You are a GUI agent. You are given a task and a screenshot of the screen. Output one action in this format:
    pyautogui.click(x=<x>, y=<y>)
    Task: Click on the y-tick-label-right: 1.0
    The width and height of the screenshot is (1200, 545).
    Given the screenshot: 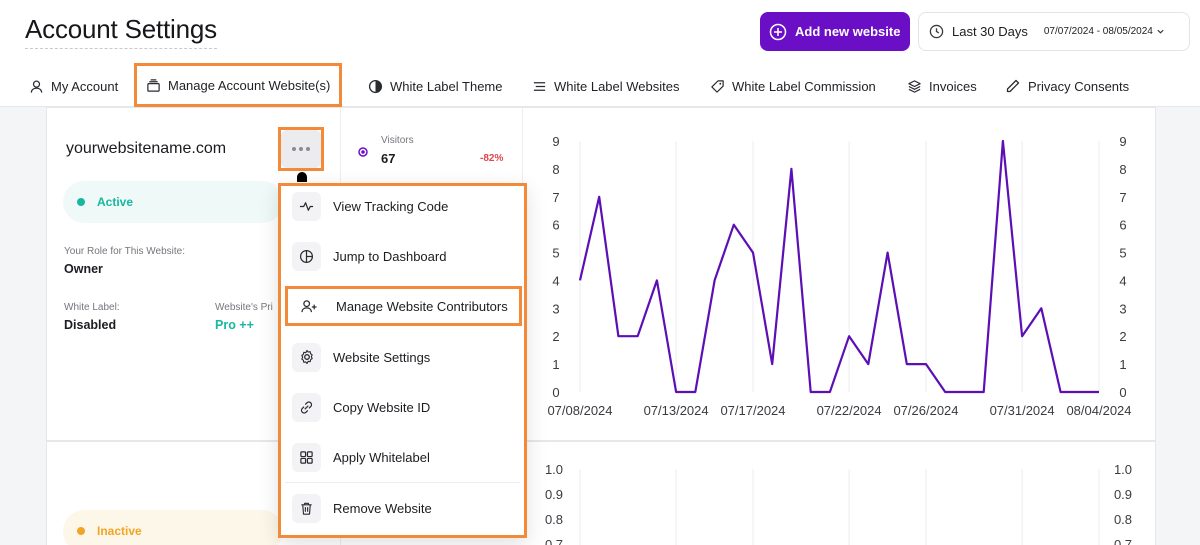 What is the action you would take?
    pyautogui.click(x=1123, y=469)
    